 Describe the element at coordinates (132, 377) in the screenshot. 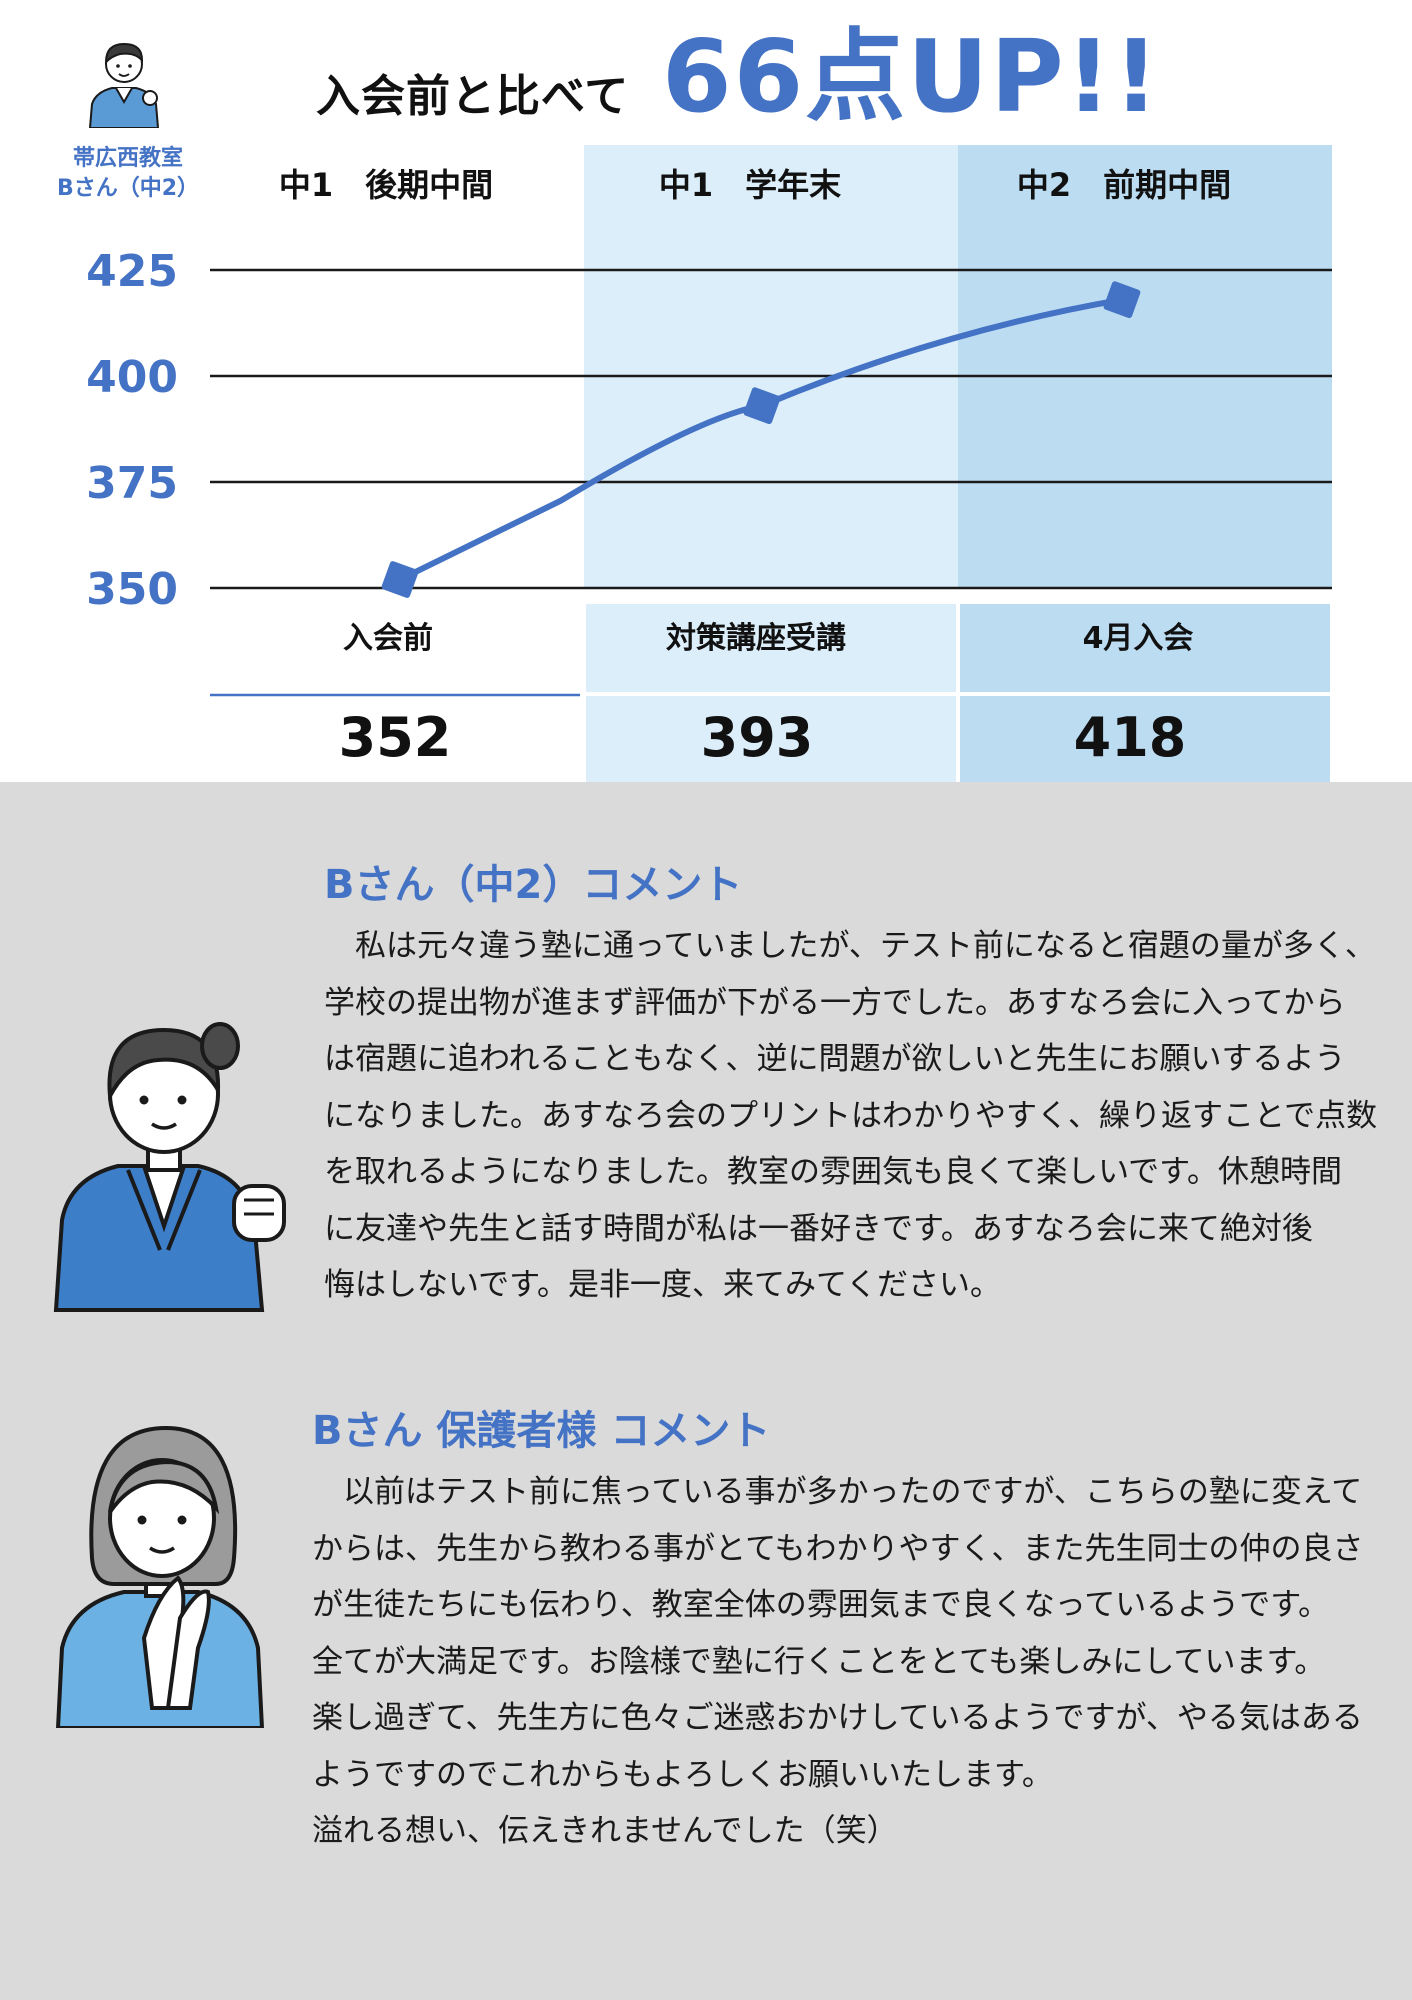

I see `y-tick-label: 400` at that location.